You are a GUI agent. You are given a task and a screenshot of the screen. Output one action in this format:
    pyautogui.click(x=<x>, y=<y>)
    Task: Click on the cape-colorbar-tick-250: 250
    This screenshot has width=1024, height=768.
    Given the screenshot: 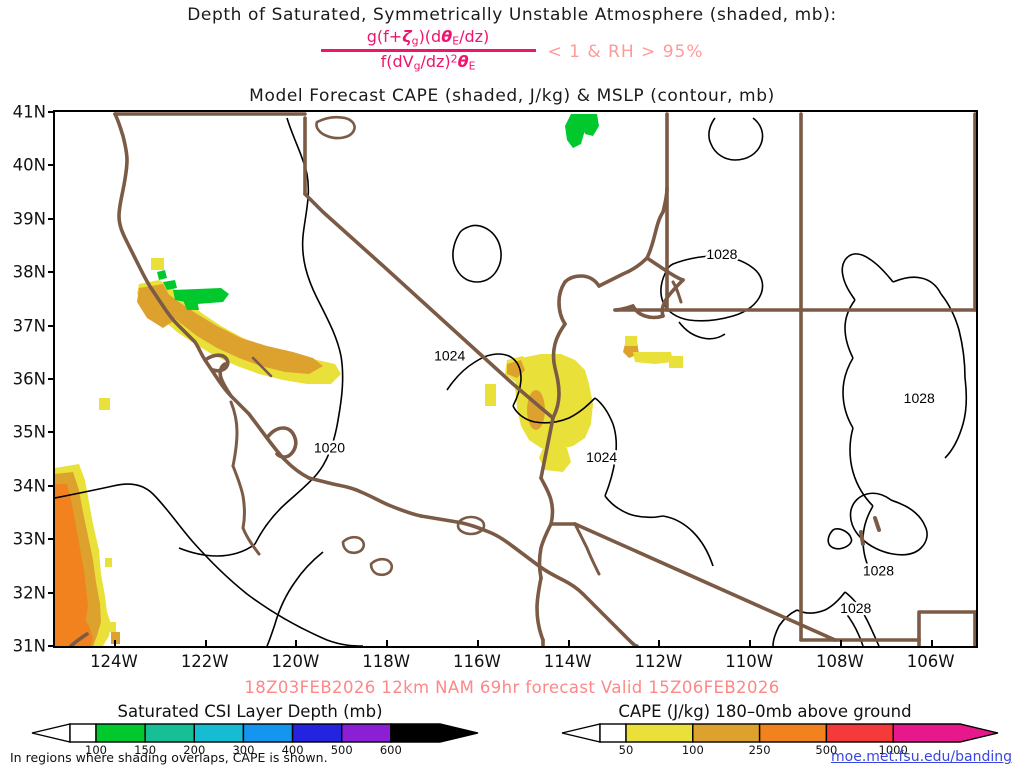 What is the action you would take?
    pyautogui.click(x=759, y=750)
    